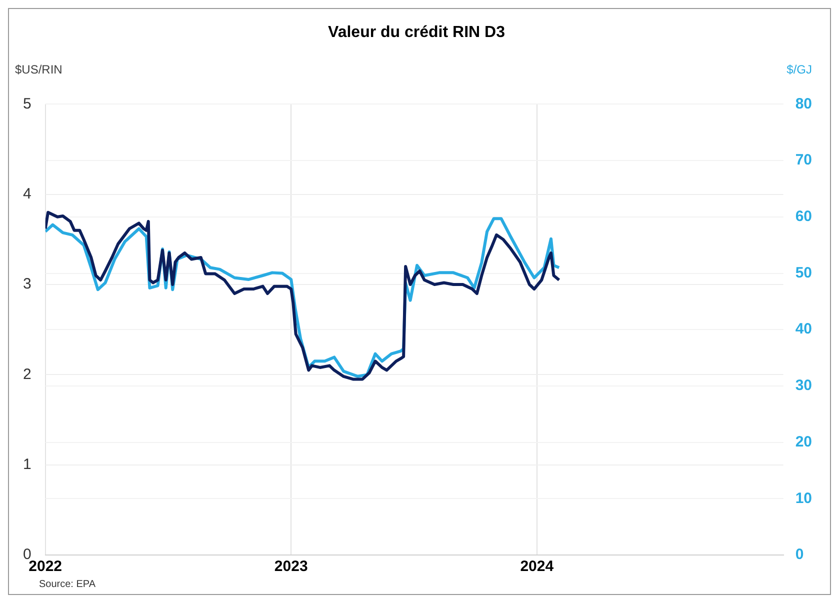 This screenshot has width=839, height=611. Describe the element at coordinates (799, 555) in the screenshot. I see `y2-tick-label: 0` at that location.